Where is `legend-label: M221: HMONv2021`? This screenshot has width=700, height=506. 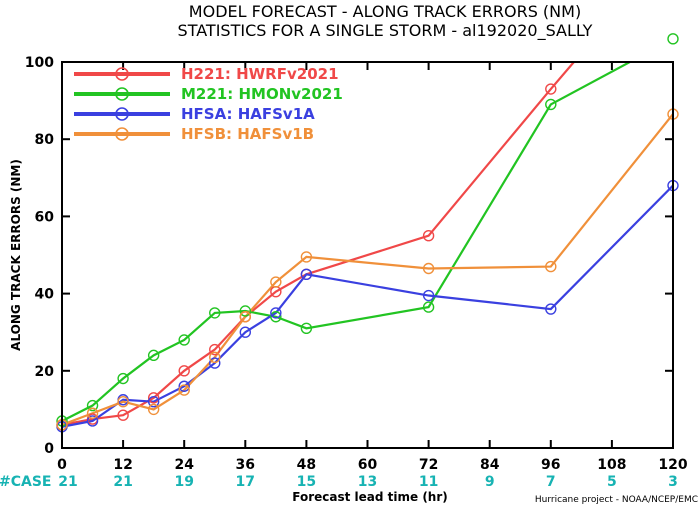 legend-label: M221: HMONv2021 is located at coordinates (262, 94).